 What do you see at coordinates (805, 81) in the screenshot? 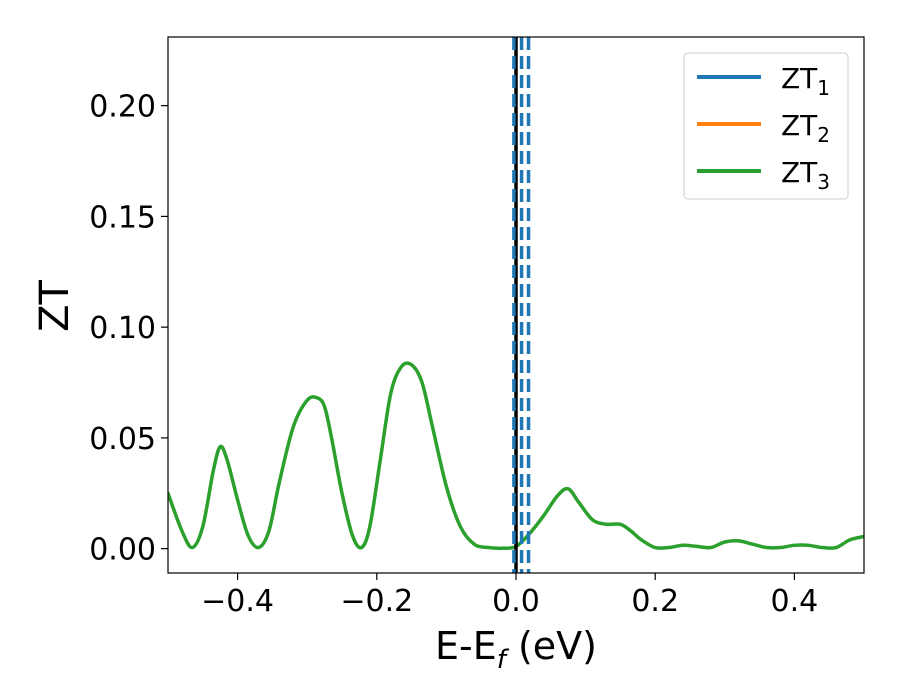
I see `legend-label-1: ZT1` at bounding box center [805, 81].